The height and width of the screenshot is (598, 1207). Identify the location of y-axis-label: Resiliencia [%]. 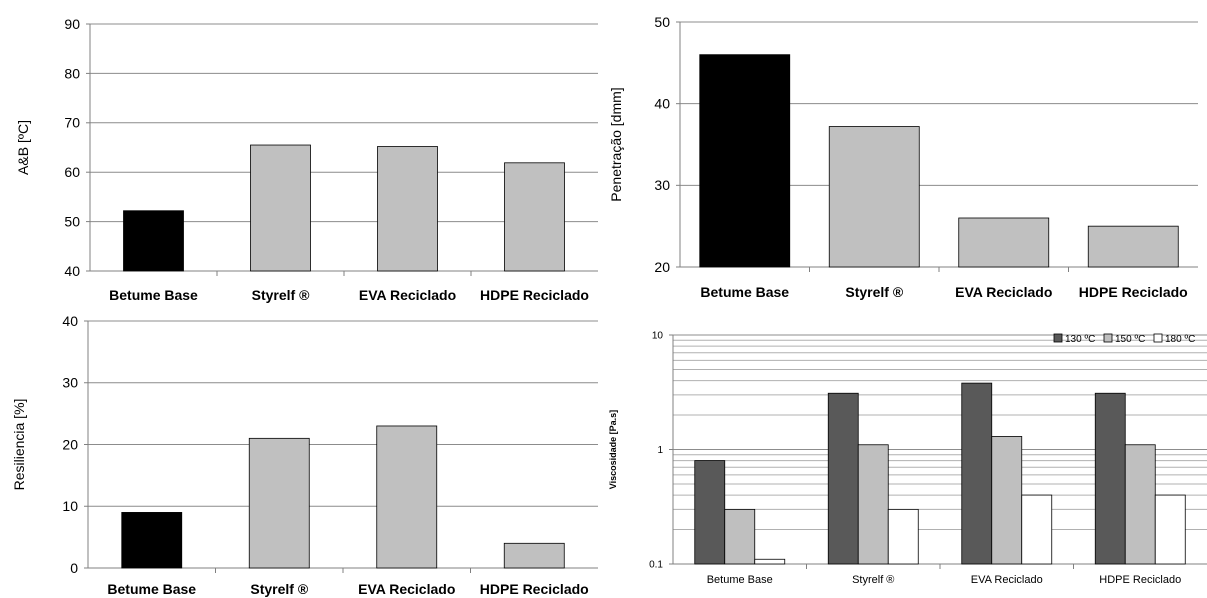
(19, 445).